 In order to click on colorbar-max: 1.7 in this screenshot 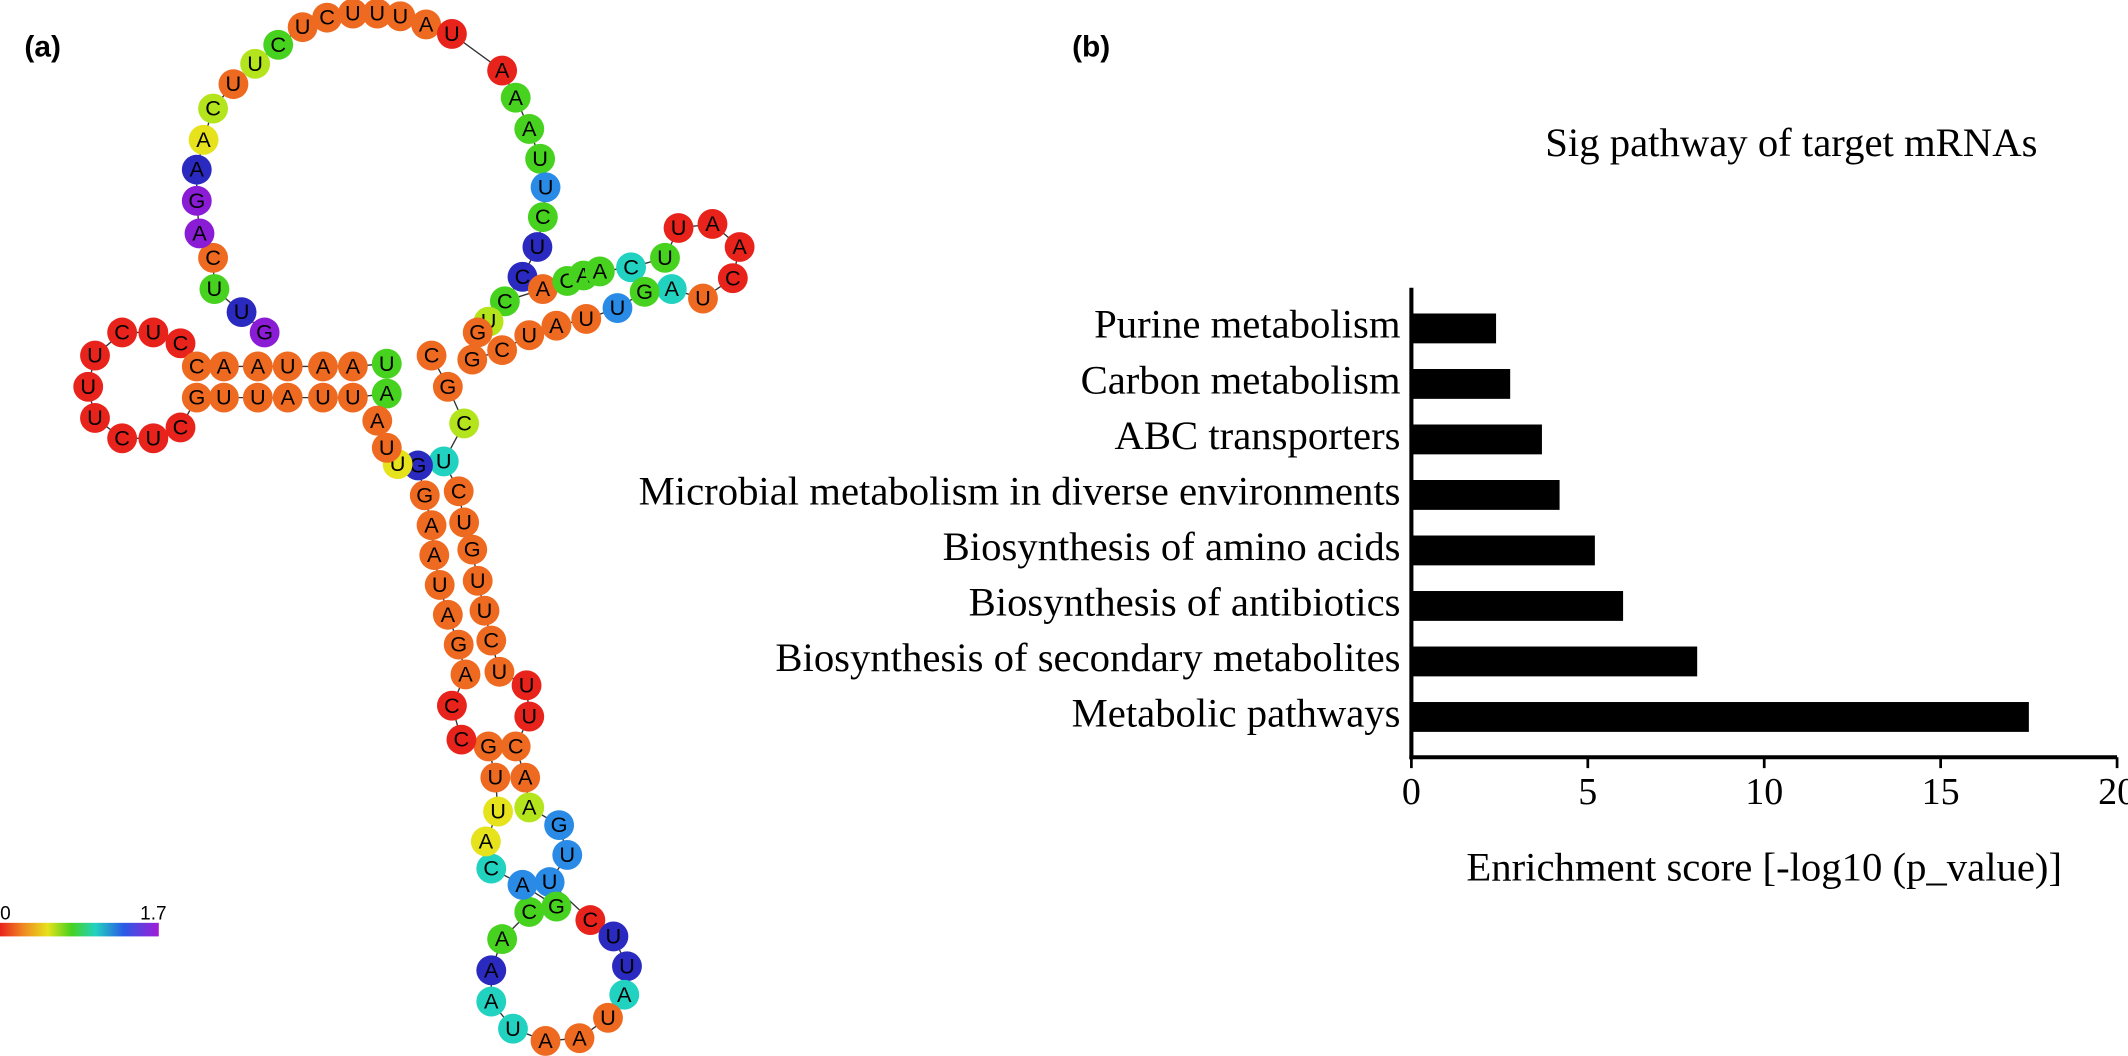, I will do `click(153, 914)`.